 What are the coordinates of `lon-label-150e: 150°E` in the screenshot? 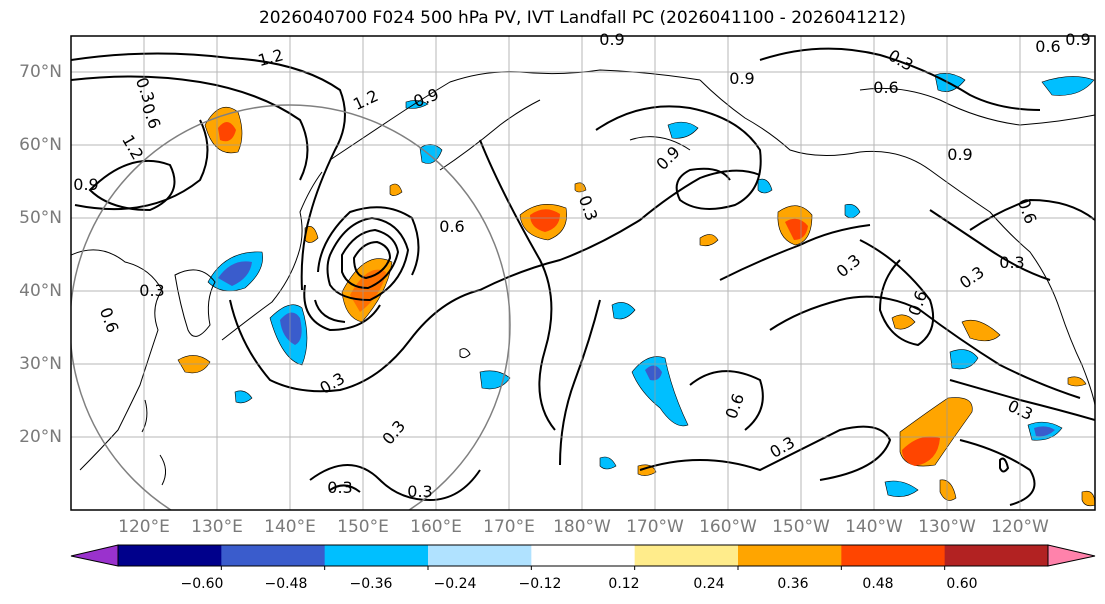 It's located at (363, 527).